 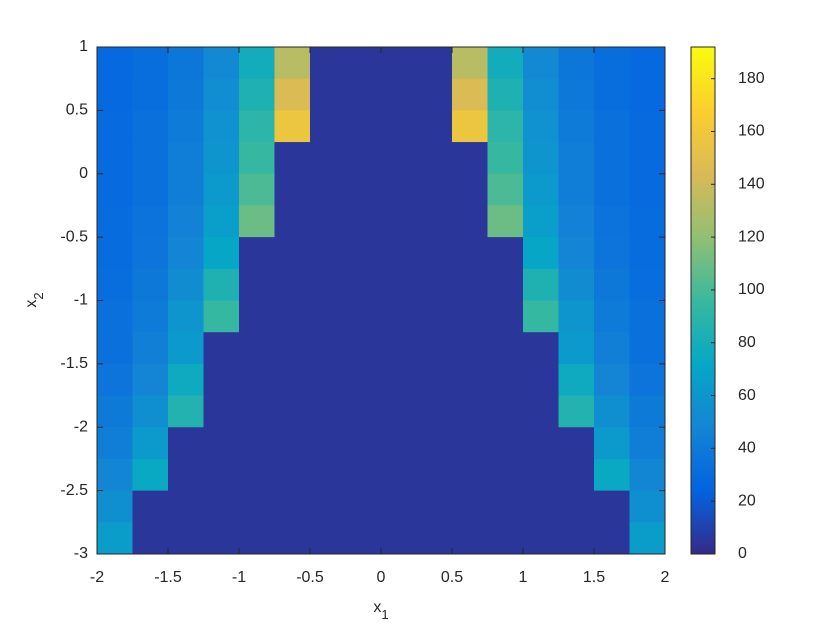 What do you see at coordinates (239, 577) in the screenshot?
I see `x-tick-label: -1` at bounding box center [239, 577].